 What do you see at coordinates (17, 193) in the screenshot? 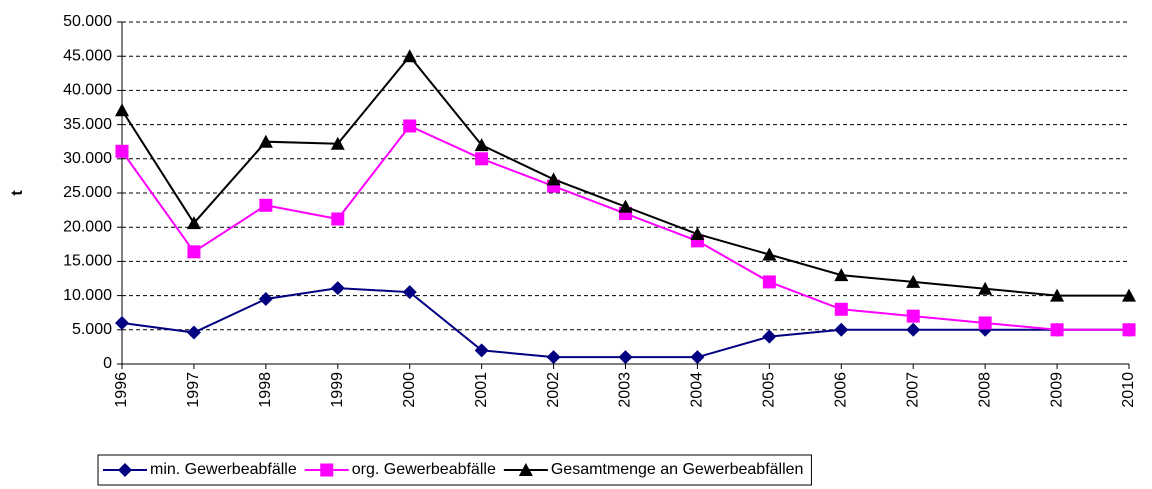
I see `y-axis-label: t` at bounding box center [17, 193].